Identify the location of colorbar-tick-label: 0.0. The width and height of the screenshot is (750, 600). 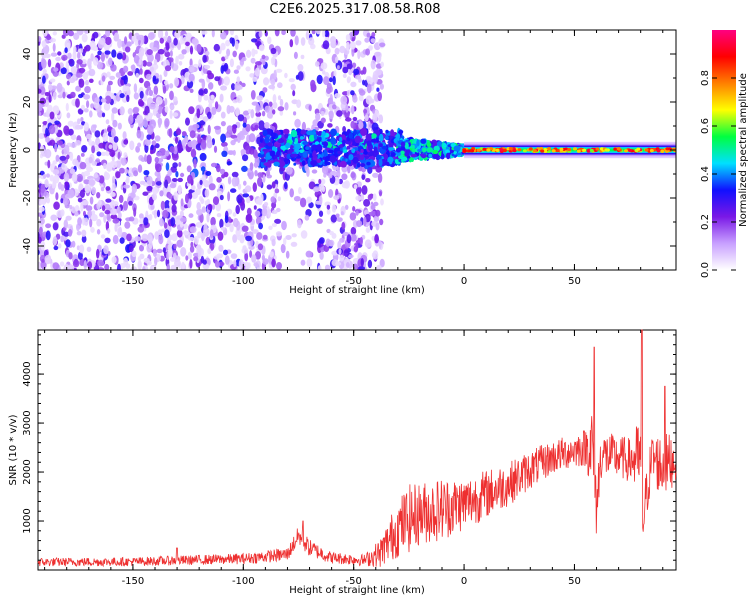
(705, 270).